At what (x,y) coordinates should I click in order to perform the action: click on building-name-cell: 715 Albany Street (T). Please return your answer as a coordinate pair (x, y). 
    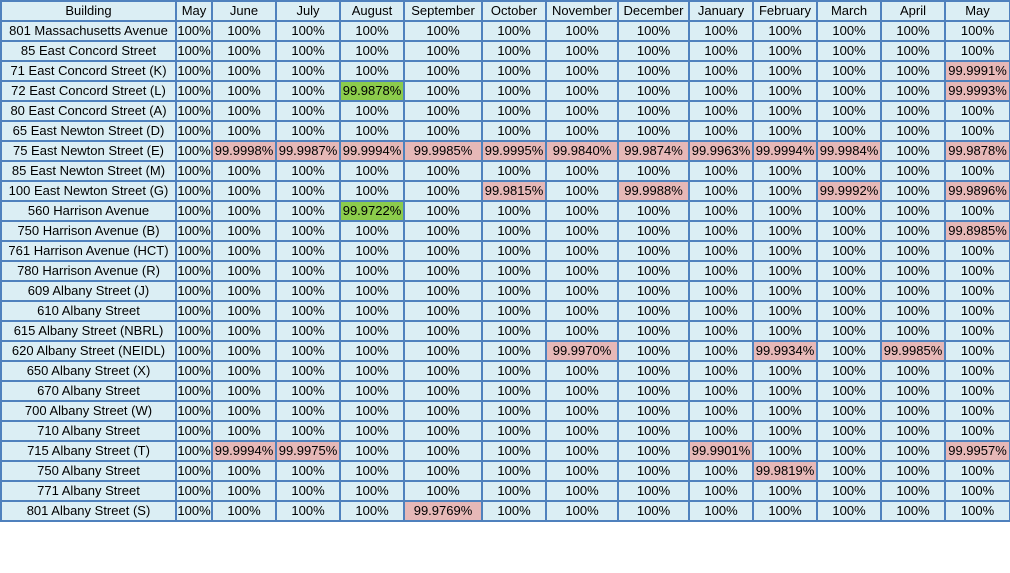
    Looking at the image, I should click on (88, 451).